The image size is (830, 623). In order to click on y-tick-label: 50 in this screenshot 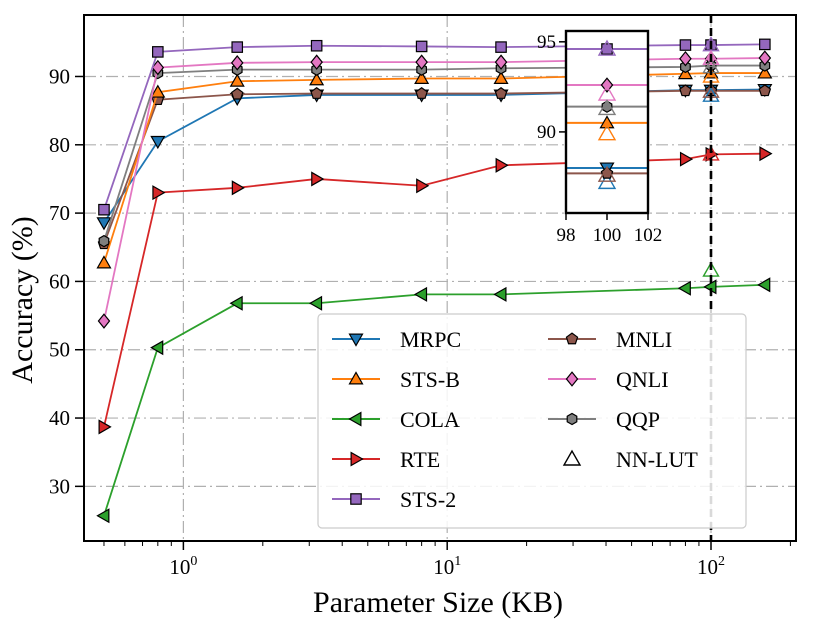, I will do `click(59, 350)`.